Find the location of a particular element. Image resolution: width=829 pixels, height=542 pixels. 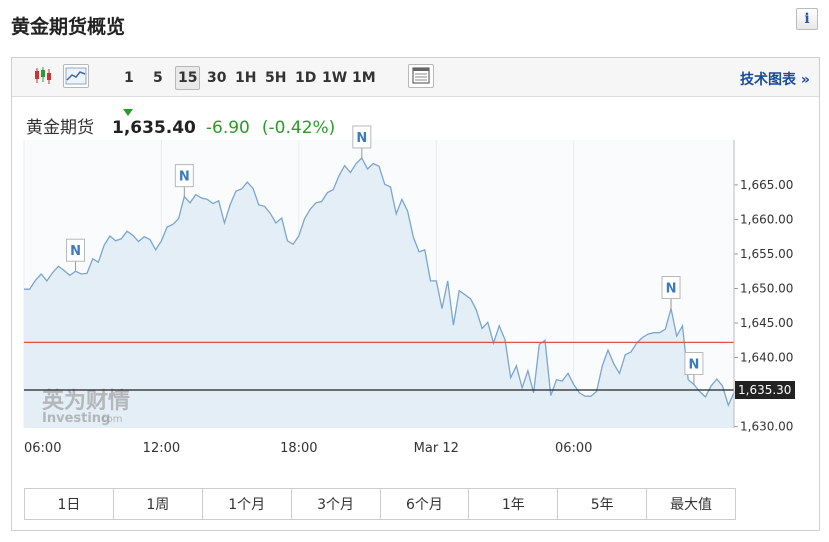

quote-price: 1,635.40 is located at coordinates (154, 128).